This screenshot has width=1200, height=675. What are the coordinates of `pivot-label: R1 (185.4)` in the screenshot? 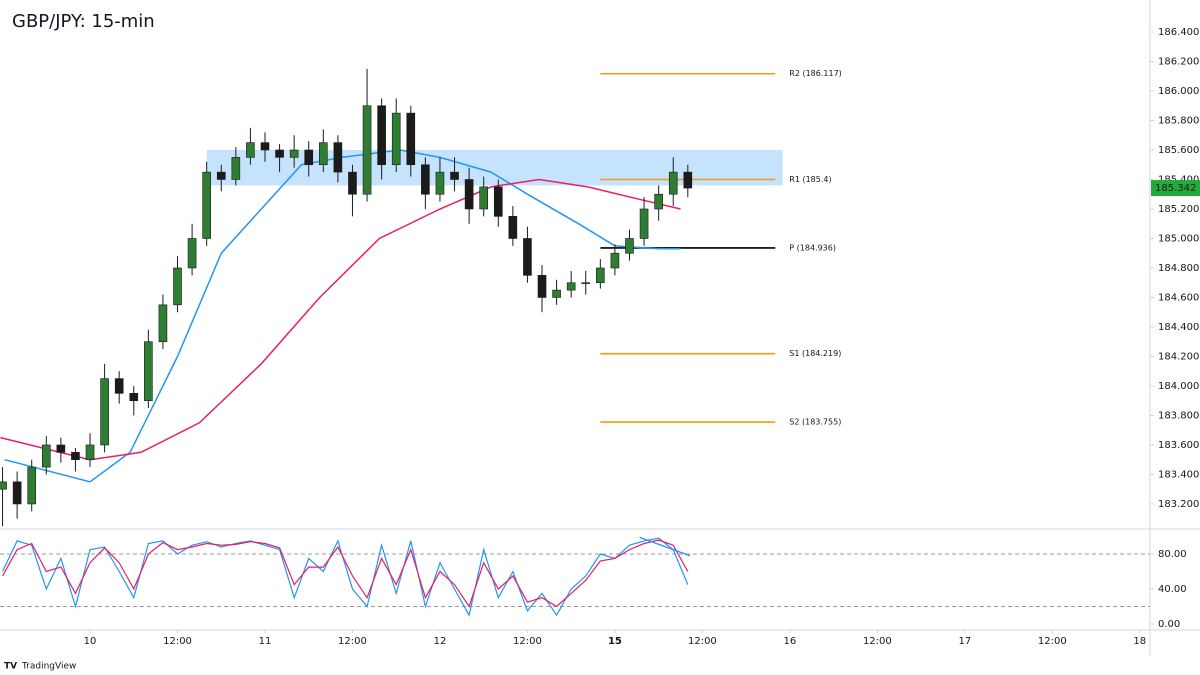 It's located at (810, 179).